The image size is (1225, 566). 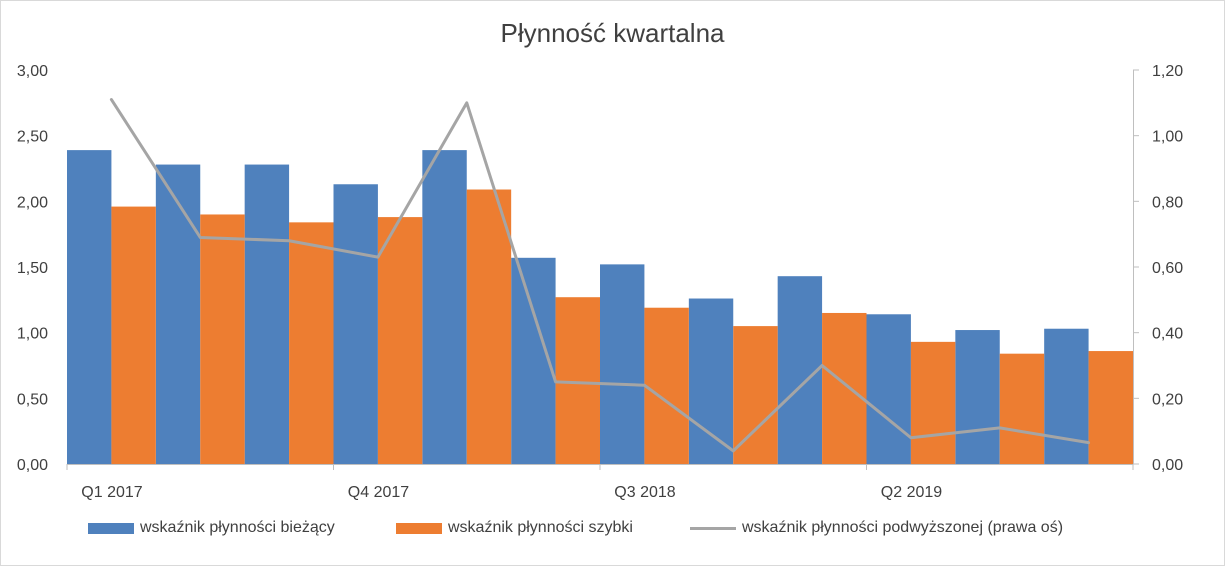 What do you see at coordinates (1167, 334) in the screenshot?
I see `right-tick-label: 0,40` at bounding box center [1167, 334].